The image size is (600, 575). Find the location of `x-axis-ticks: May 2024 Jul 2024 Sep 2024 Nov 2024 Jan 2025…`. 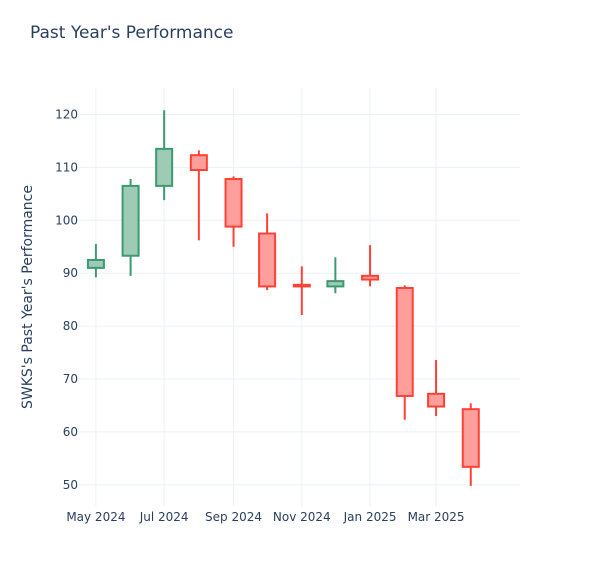

x-axis-ticks: May 2024 Jul 2024 Sep 2024 Nov 2024 Jan 2025… is located at coordinates (265, 517).